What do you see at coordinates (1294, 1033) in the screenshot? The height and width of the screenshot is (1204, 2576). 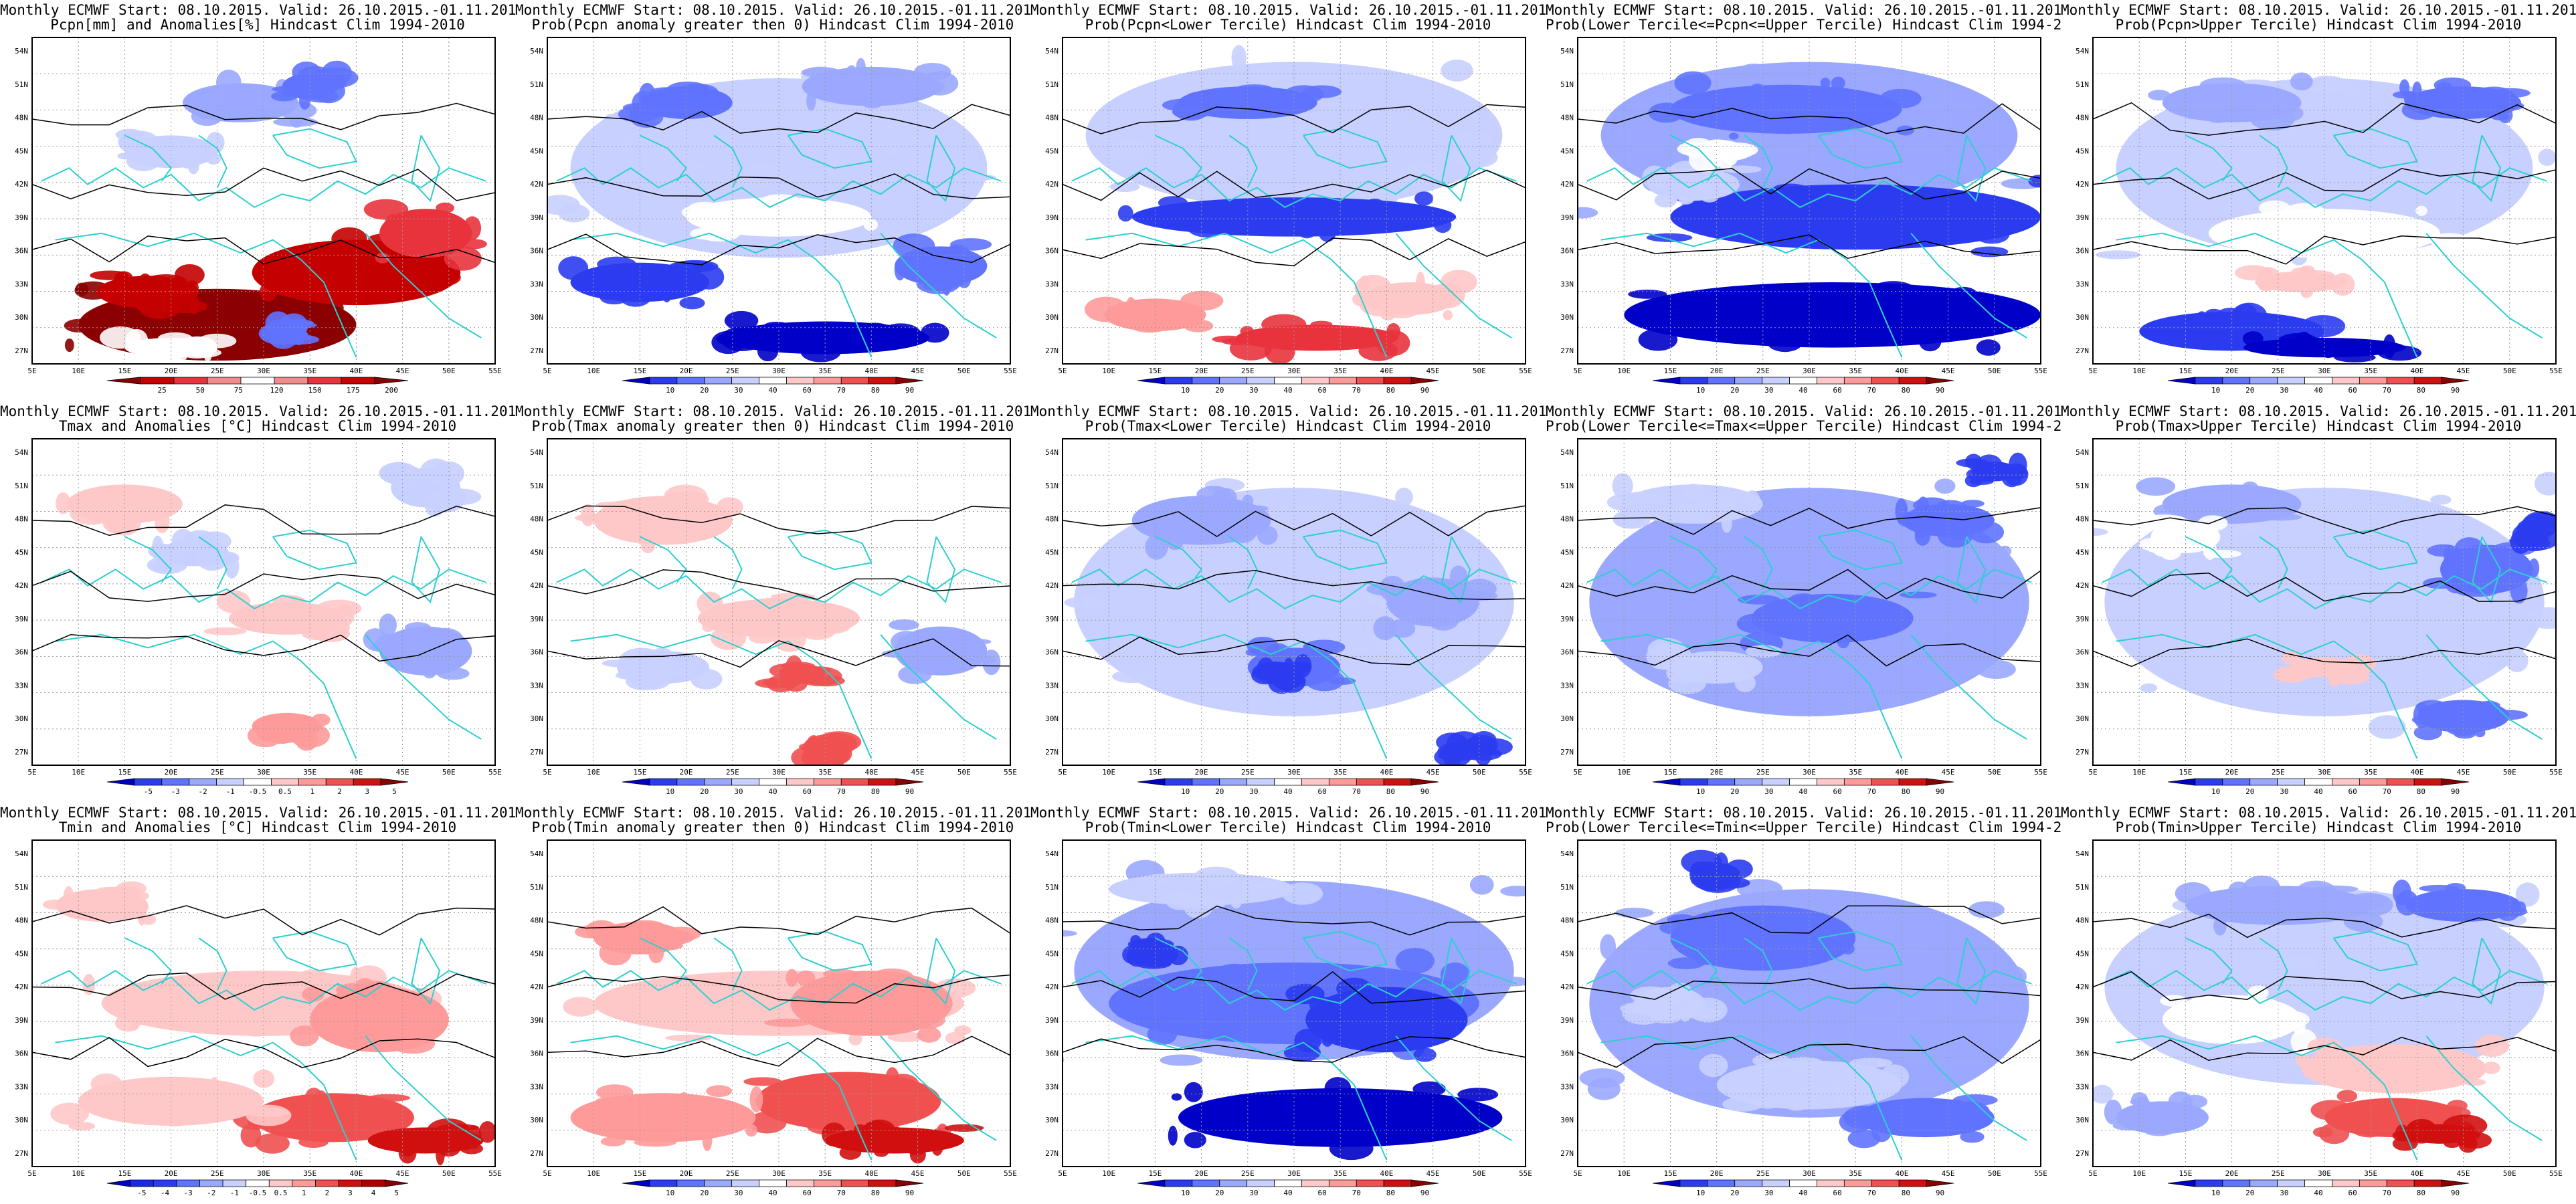 I see `coastlines` at bounding box center [1294, 1033].